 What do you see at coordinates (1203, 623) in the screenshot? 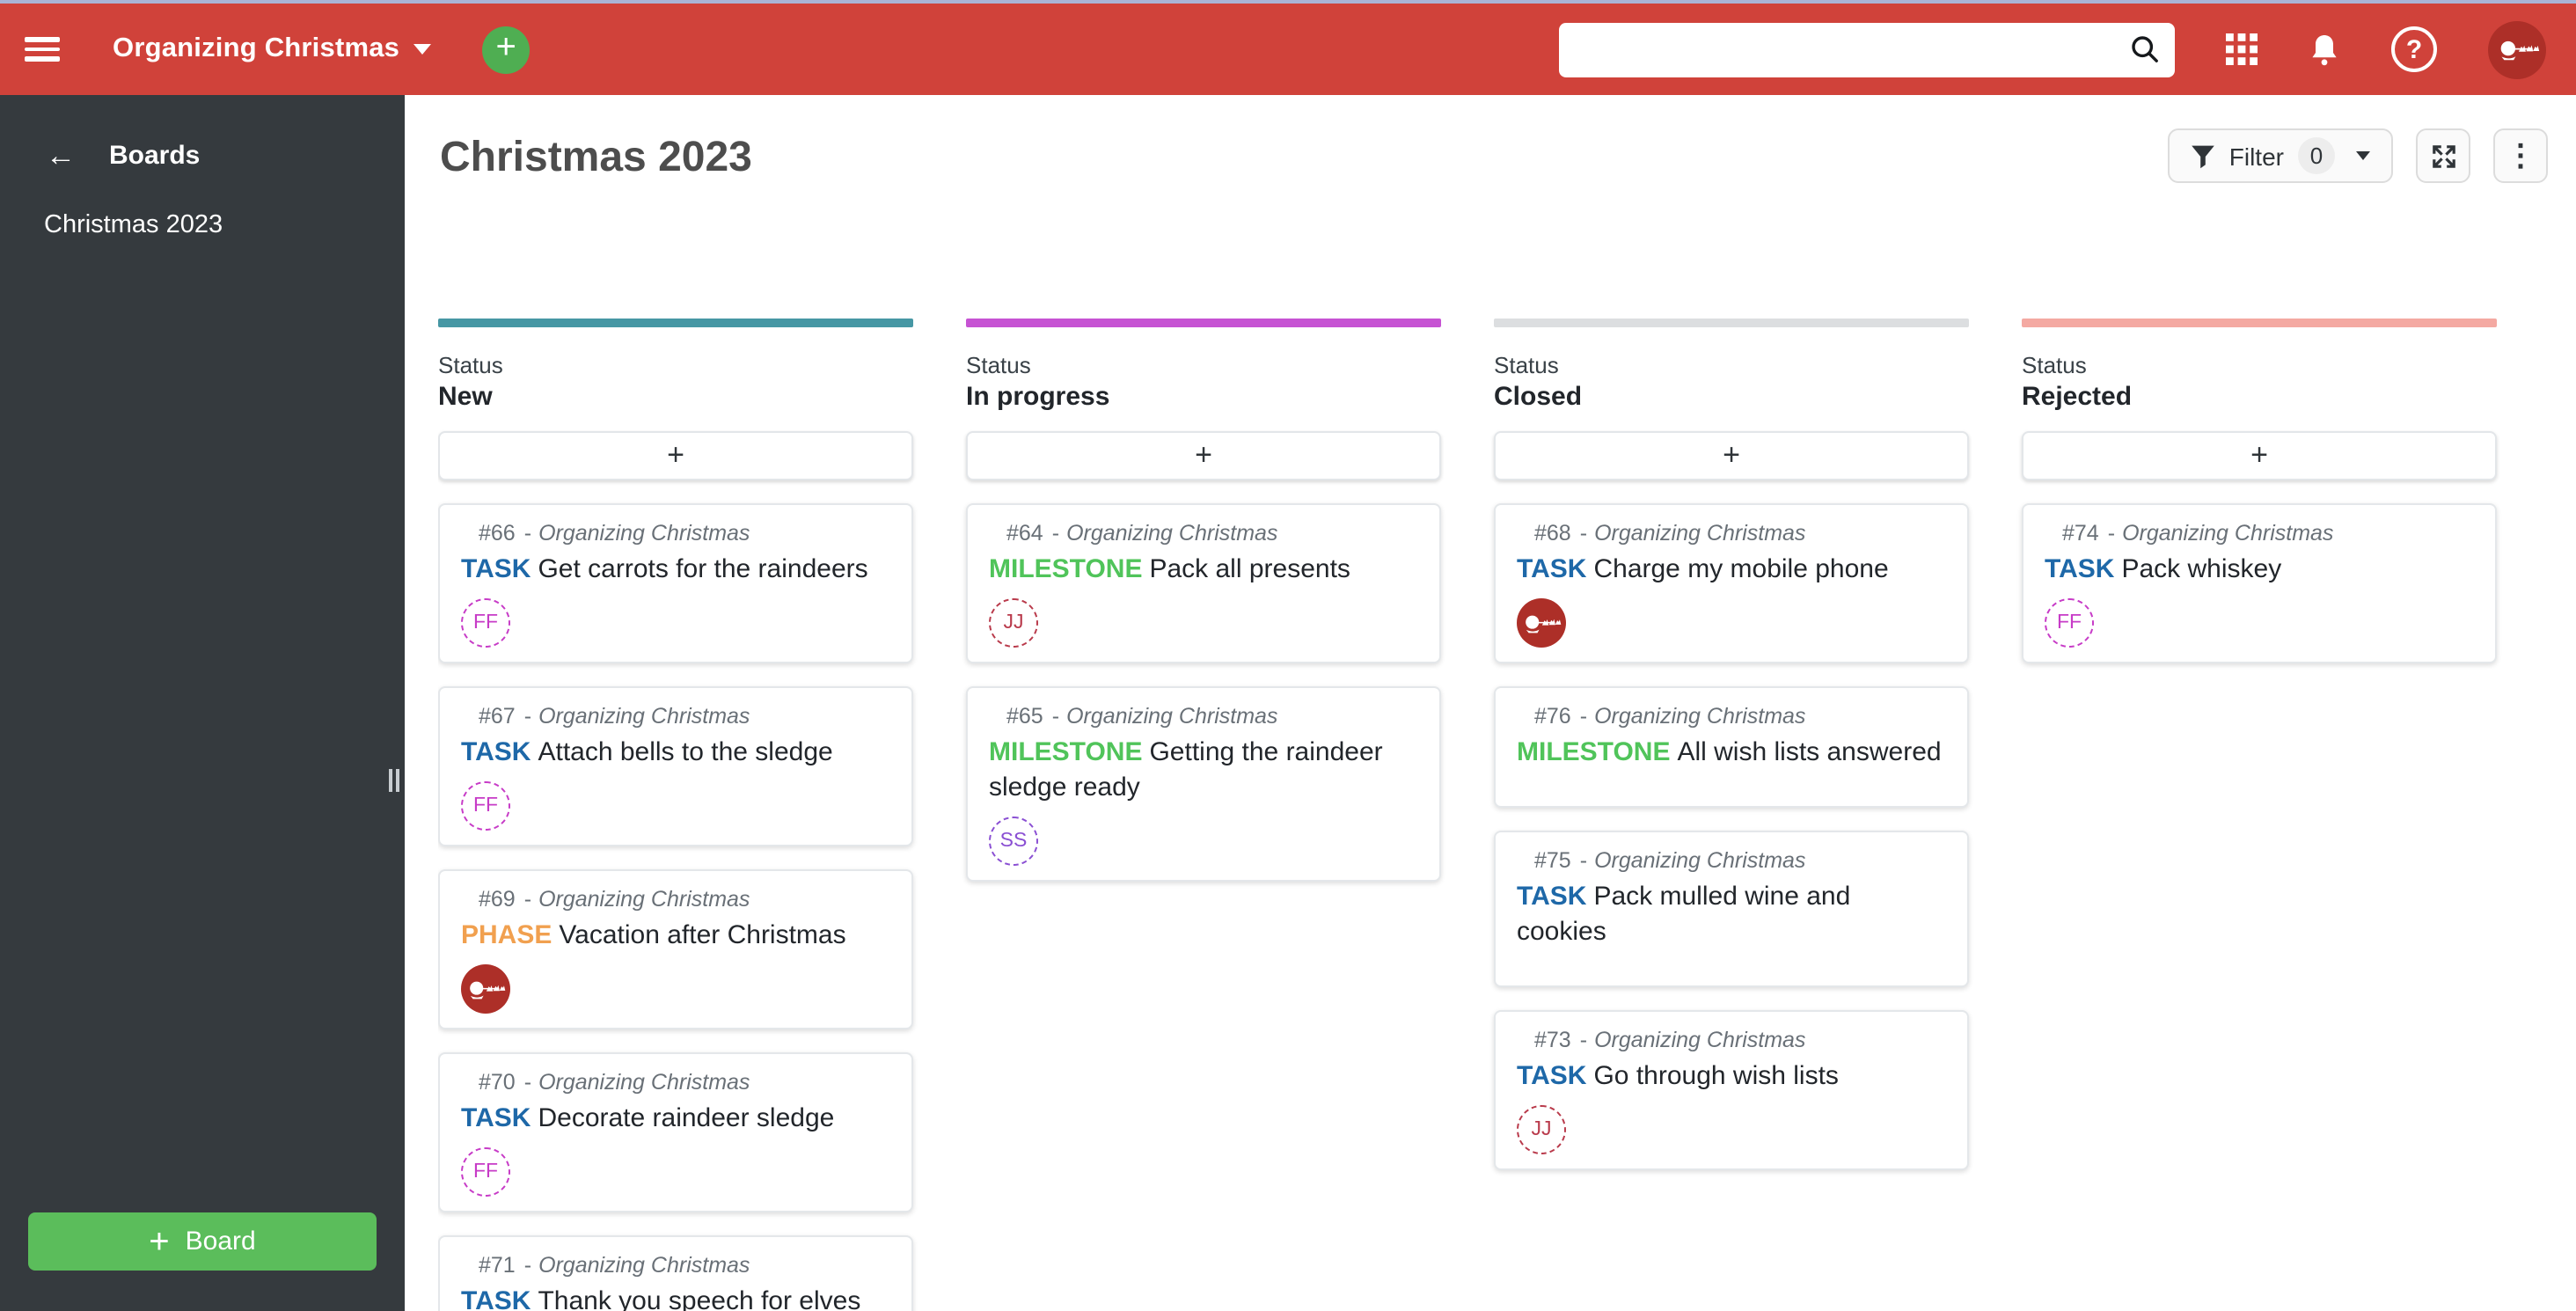
I see `card-avatar-row: JJ` at bounding box center [1203, 623].